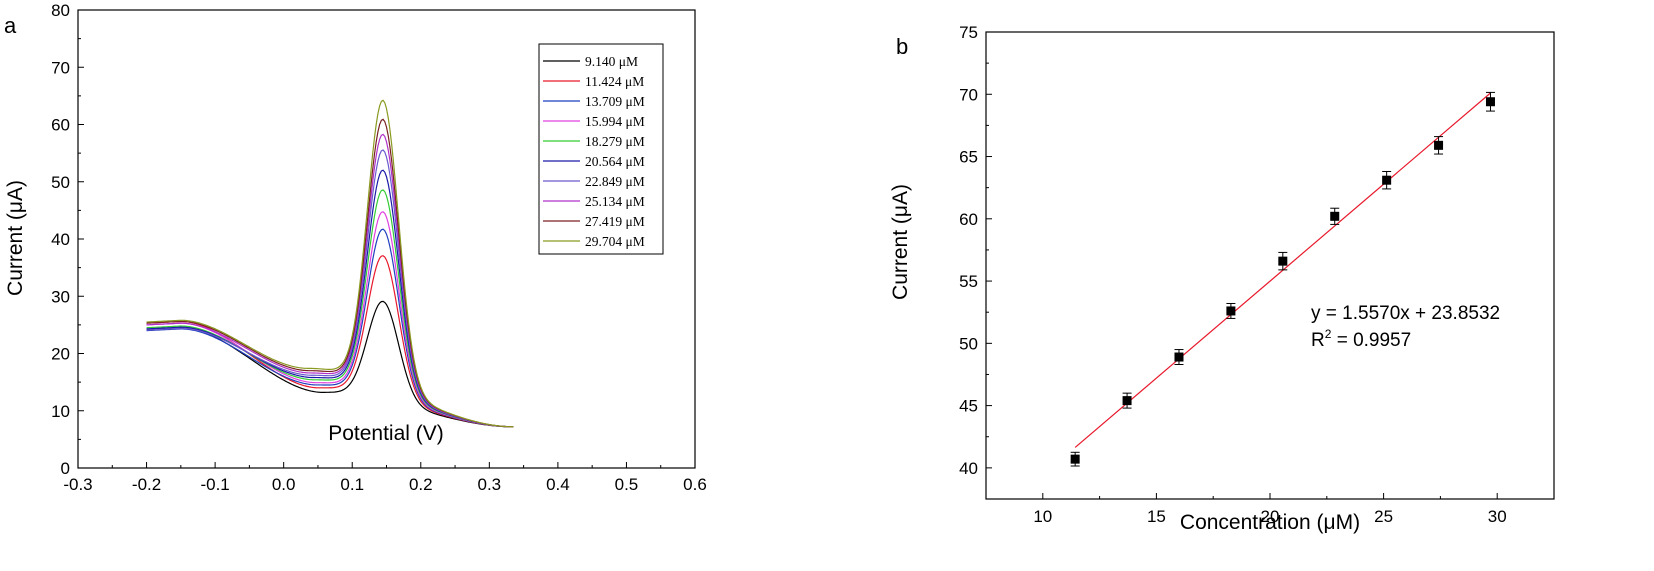 Image resolution: width=1654 pixels, height=571 pixels. I want to click on legend-label-6: 22.849 μM, so click(615, 181).